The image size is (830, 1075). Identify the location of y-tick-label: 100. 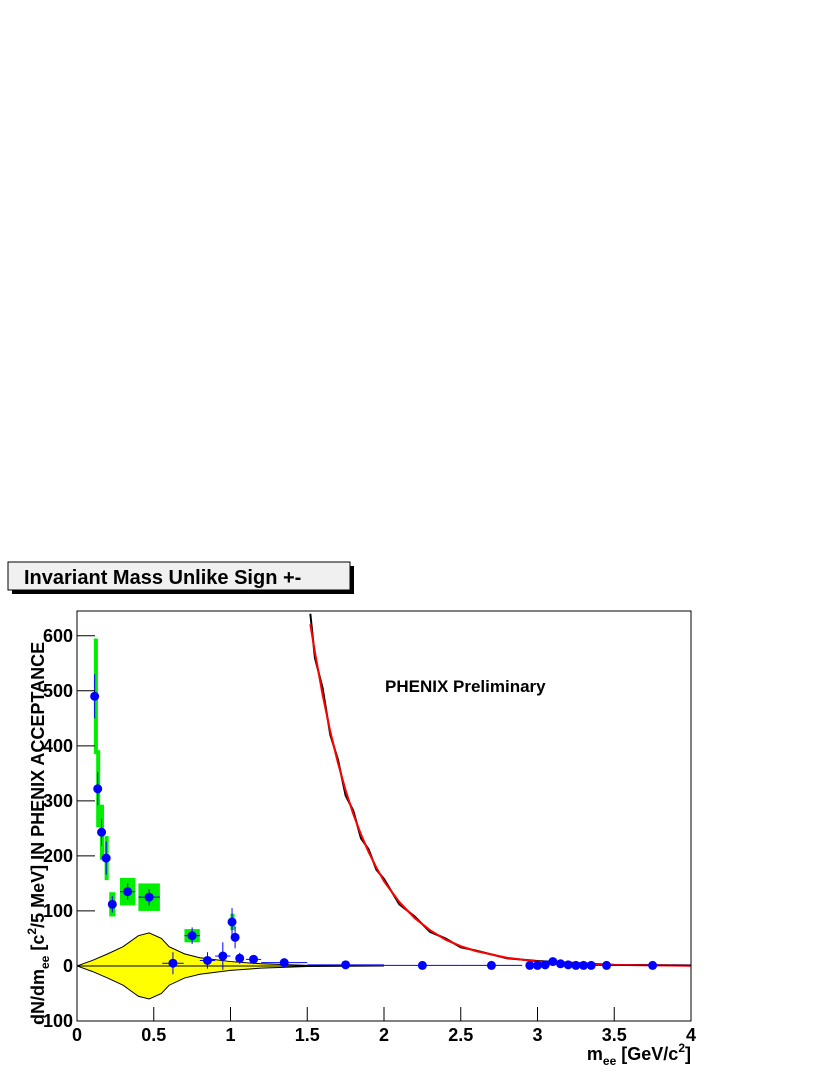
(58, 911).